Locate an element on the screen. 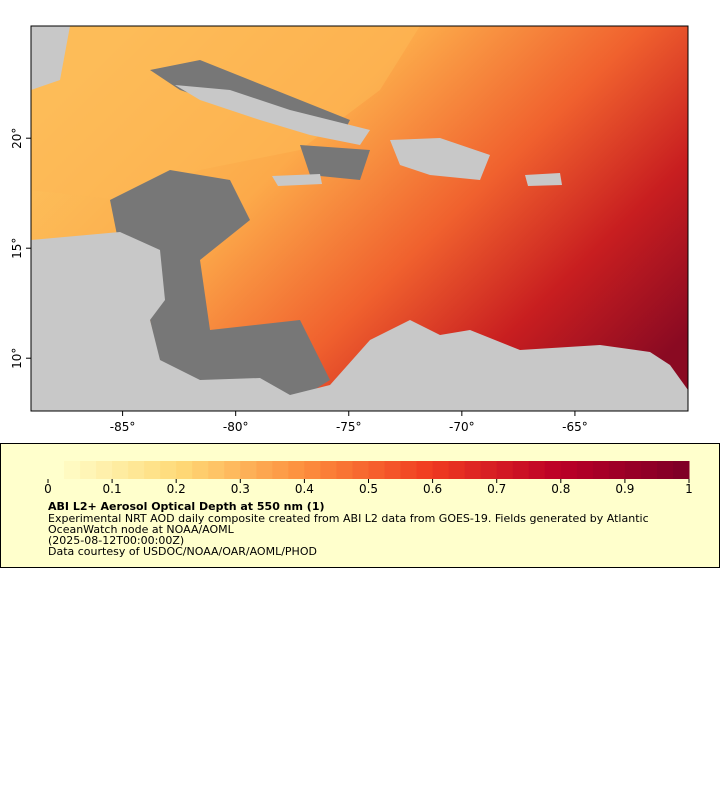 The image size is (720, 800). colorbar-tick-label: 0.6 is located at coordinates (432, 488).